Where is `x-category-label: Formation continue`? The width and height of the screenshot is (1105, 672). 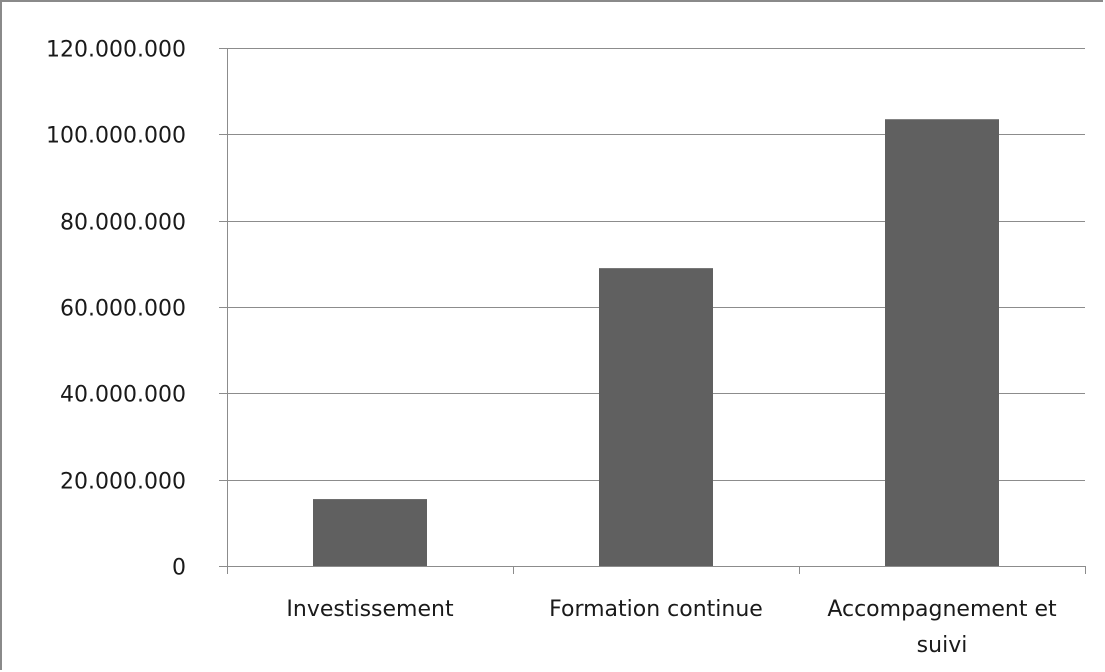 x-category-label: Formation continue is located at coordinates (656, 609).